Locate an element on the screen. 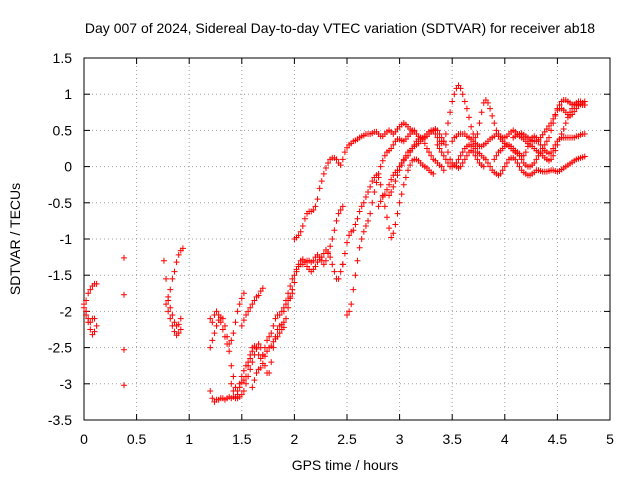 The image size is (640, 480). y-tick-label: -0.5 is located at coordinates (60, 203).